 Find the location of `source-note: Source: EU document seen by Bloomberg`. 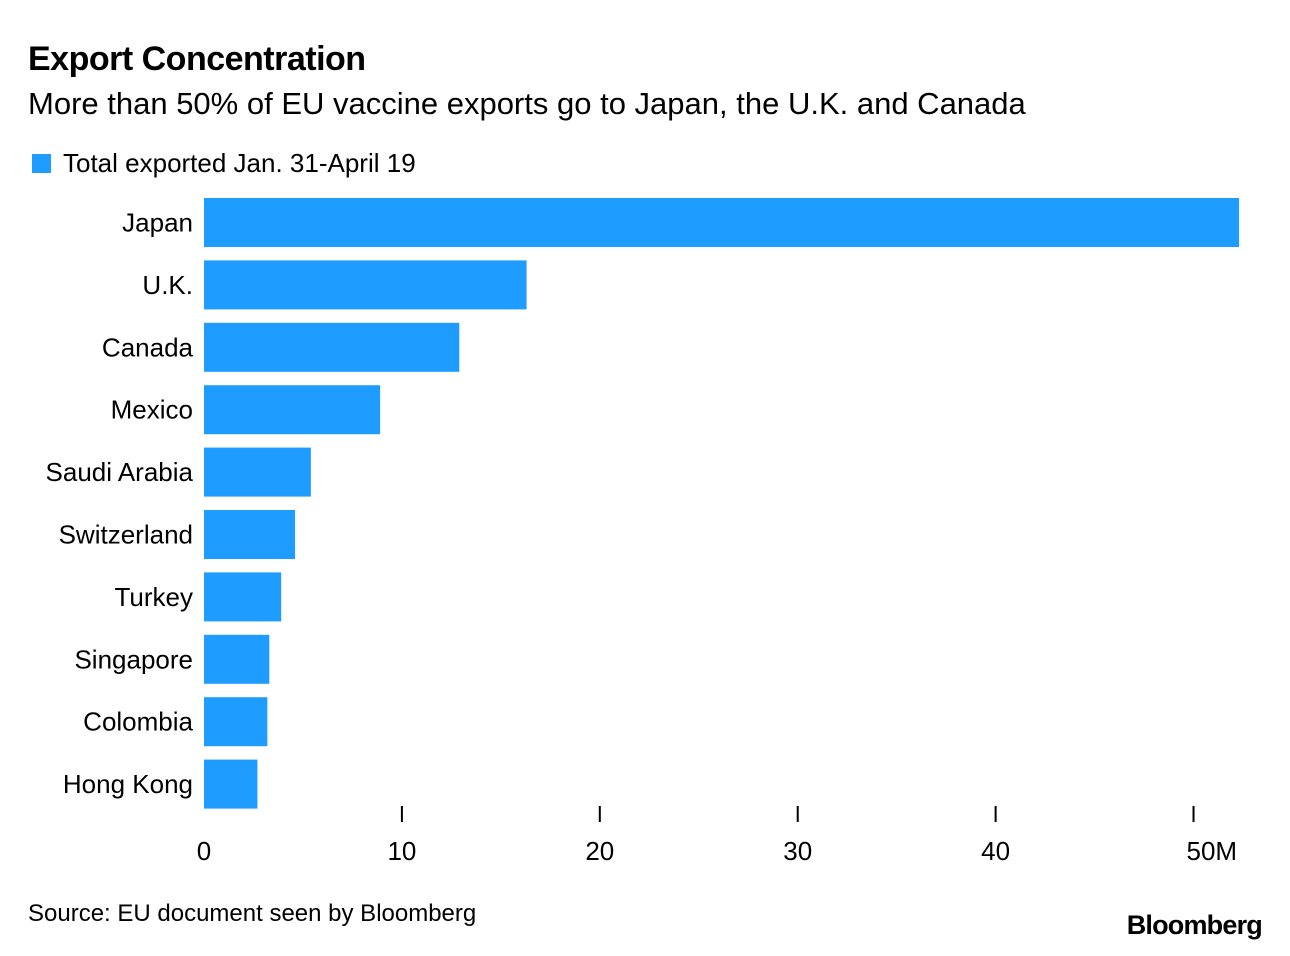

source-note: Source: EU document seen by Bloomberg is located at coordinates (252, 913).